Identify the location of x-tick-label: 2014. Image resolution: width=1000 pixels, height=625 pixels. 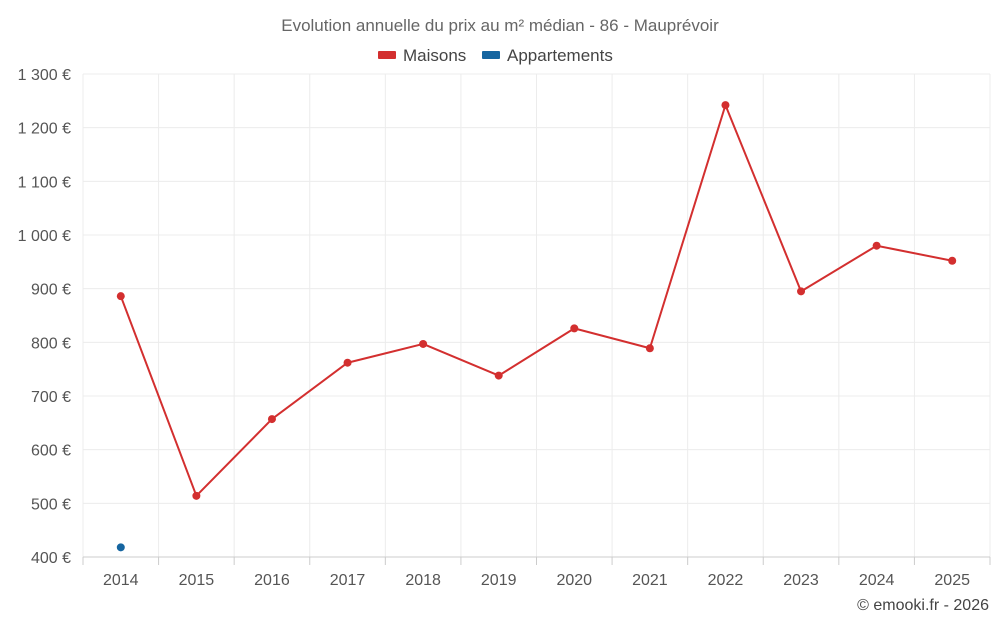
(121, 580).